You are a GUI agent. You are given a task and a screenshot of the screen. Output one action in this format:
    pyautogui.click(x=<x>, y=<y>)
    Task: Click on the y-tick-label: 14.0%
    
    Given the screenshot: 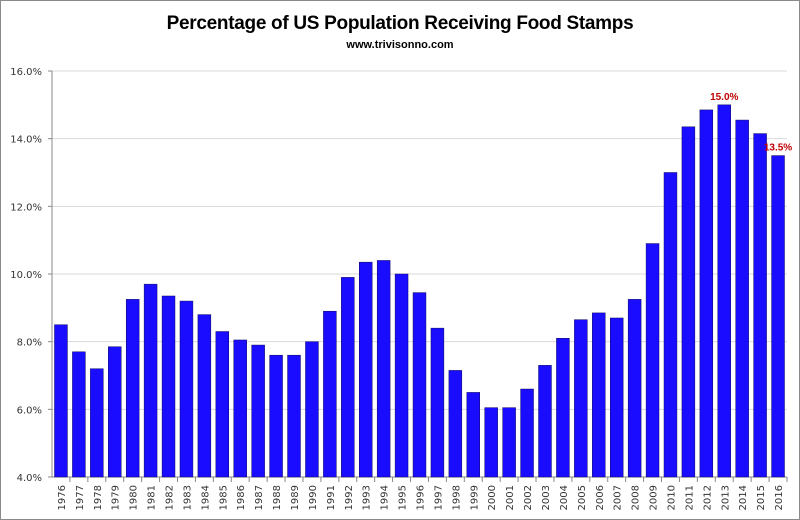 What is the action you would take?
    pyautogui.click(x=26, y=140)
    